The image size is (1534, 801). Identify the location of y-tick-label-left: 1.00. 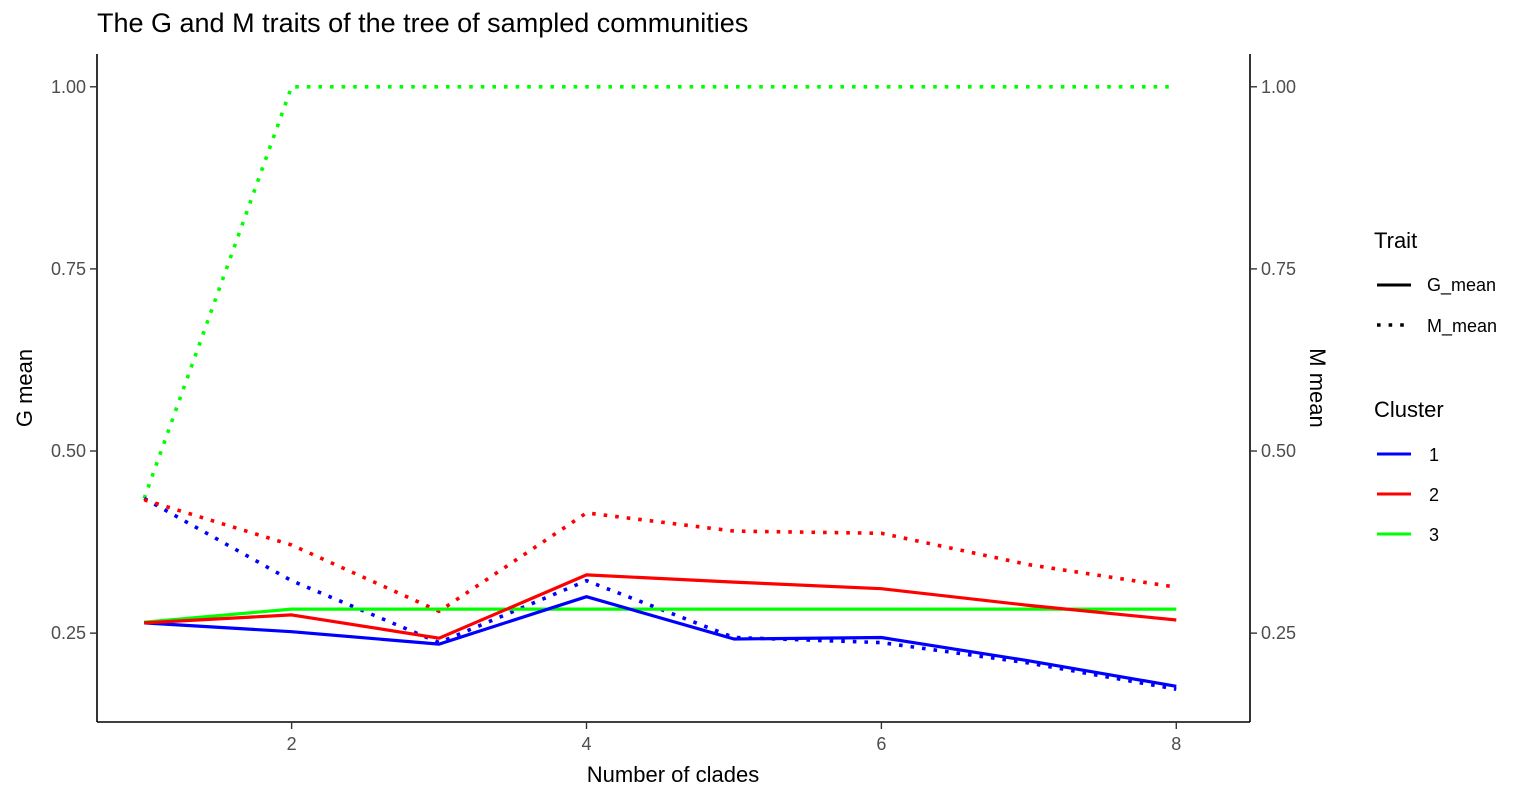
(68, 87).